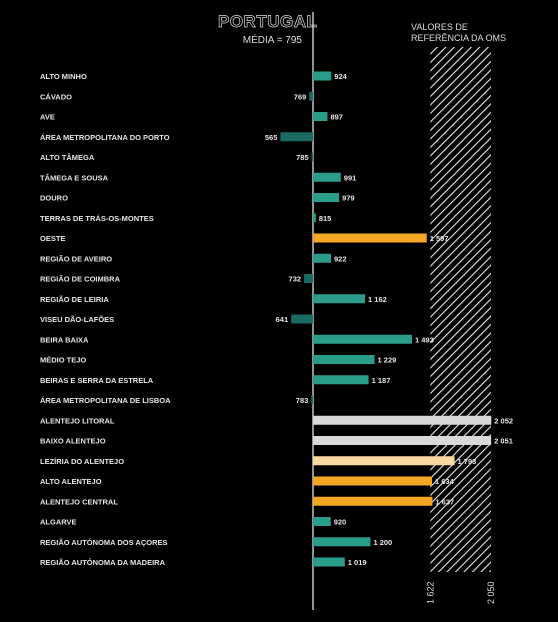 The image size is (558, 622). What do you see at coordinates (459, 38) in the screenshot?
I see `reference-title-line2: REFERÊNCIA DA OMS` at bounding box center [459, 38].